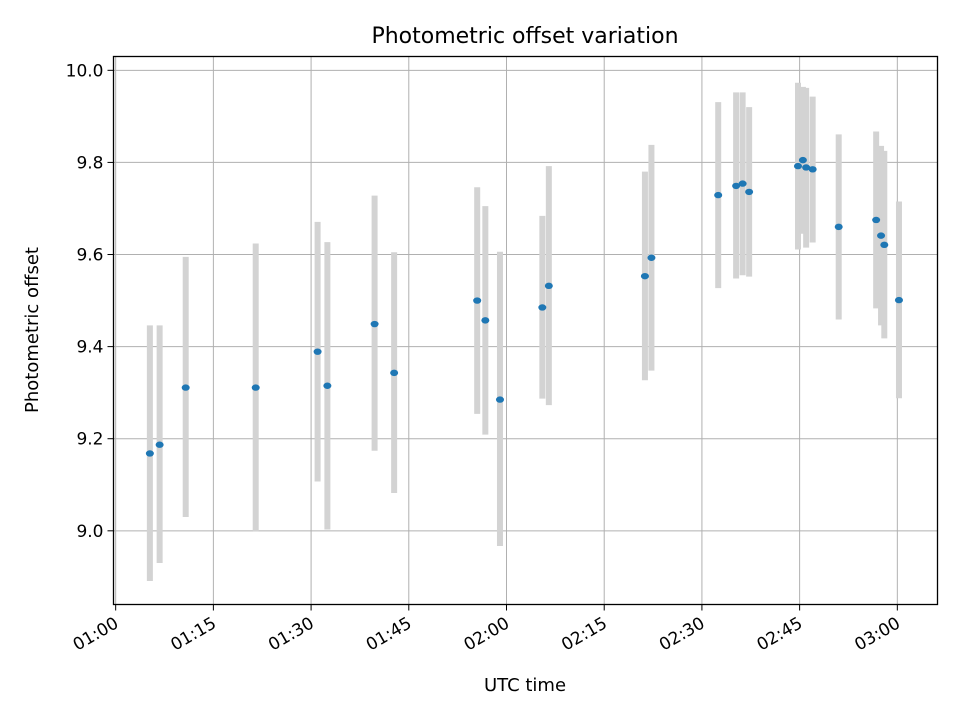 Image resolution: width=960 pixels, height=720 pixels. Describe the element at coordinates (89, 256) in the screenshot. I see `y-tick-label: 9.6` at that location.